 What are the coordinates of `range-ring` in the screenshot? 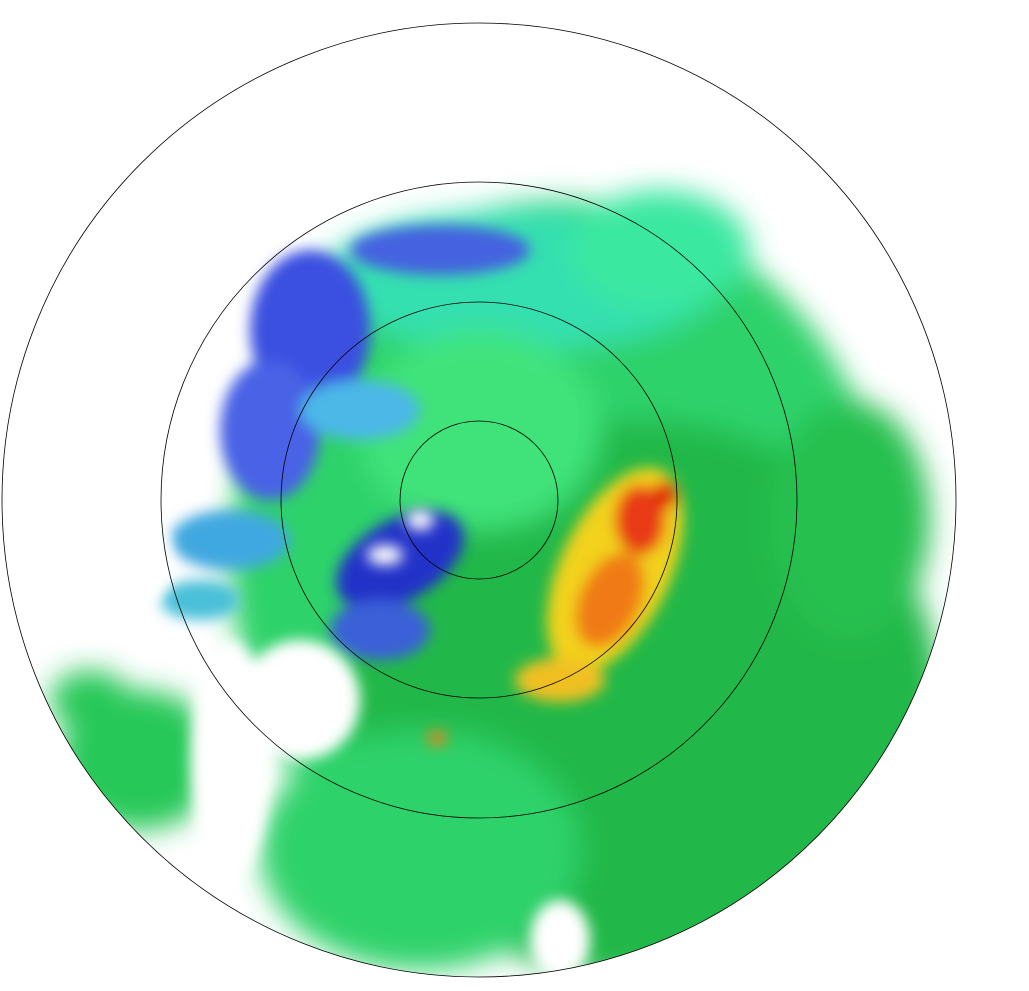 It's located at (479, 500).